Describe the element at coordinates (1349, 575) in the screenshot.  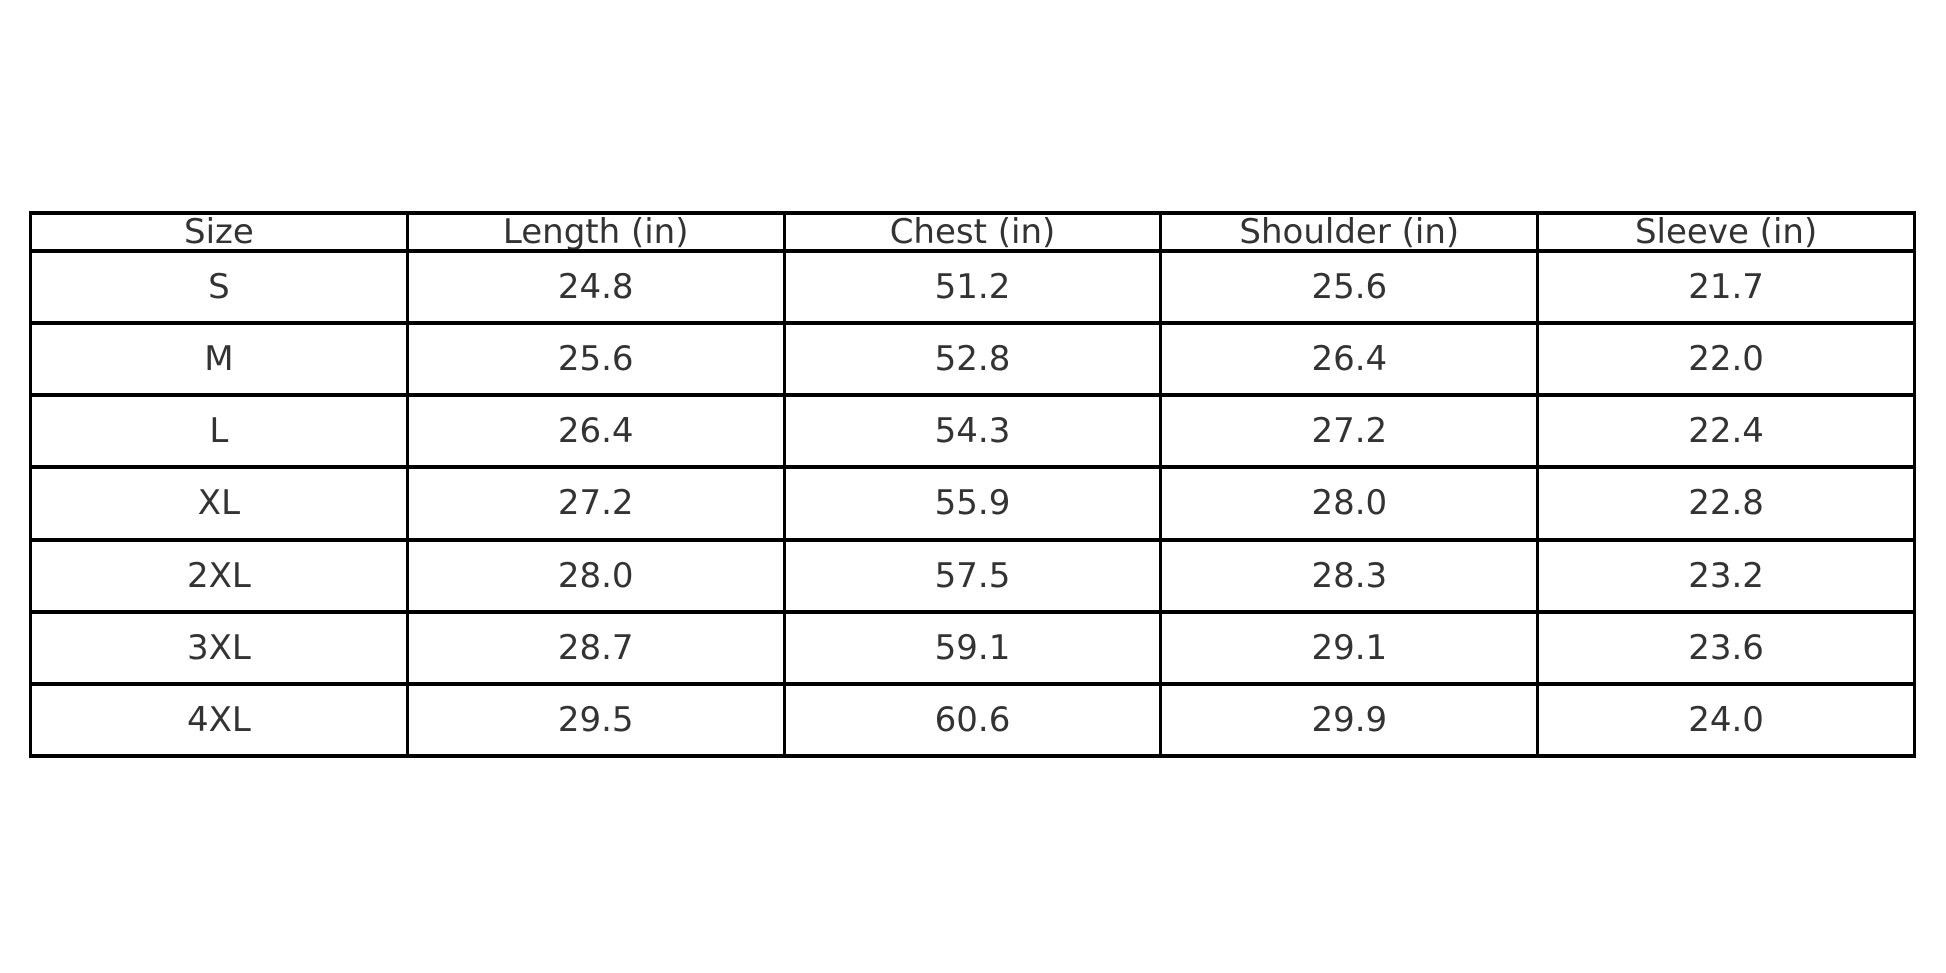
I see `measurement-cell: 28.3` at that location.